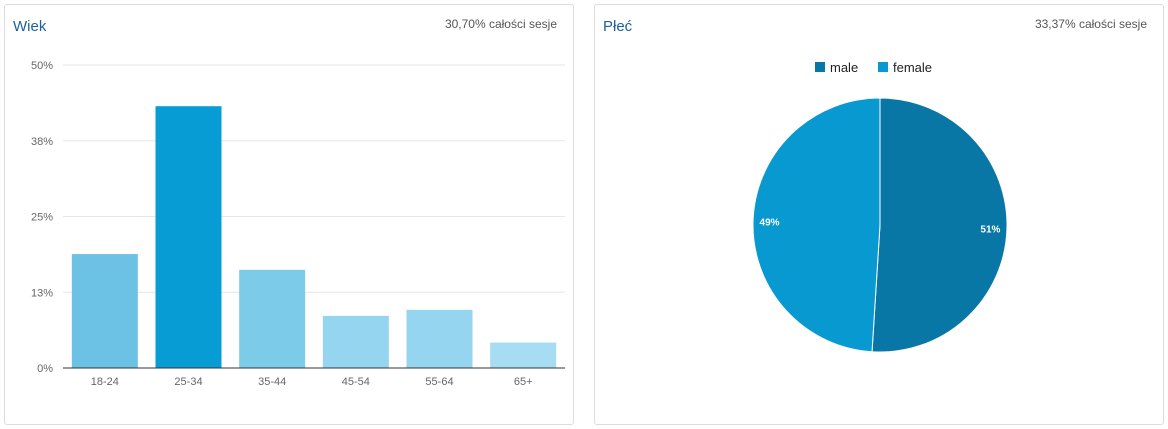 This screenshot has width=1168, height=429. What do you see at coordinates (272, 382) in the screenshot?
I see `x-tick-label: 35-44` at bounding box center [272, 382].